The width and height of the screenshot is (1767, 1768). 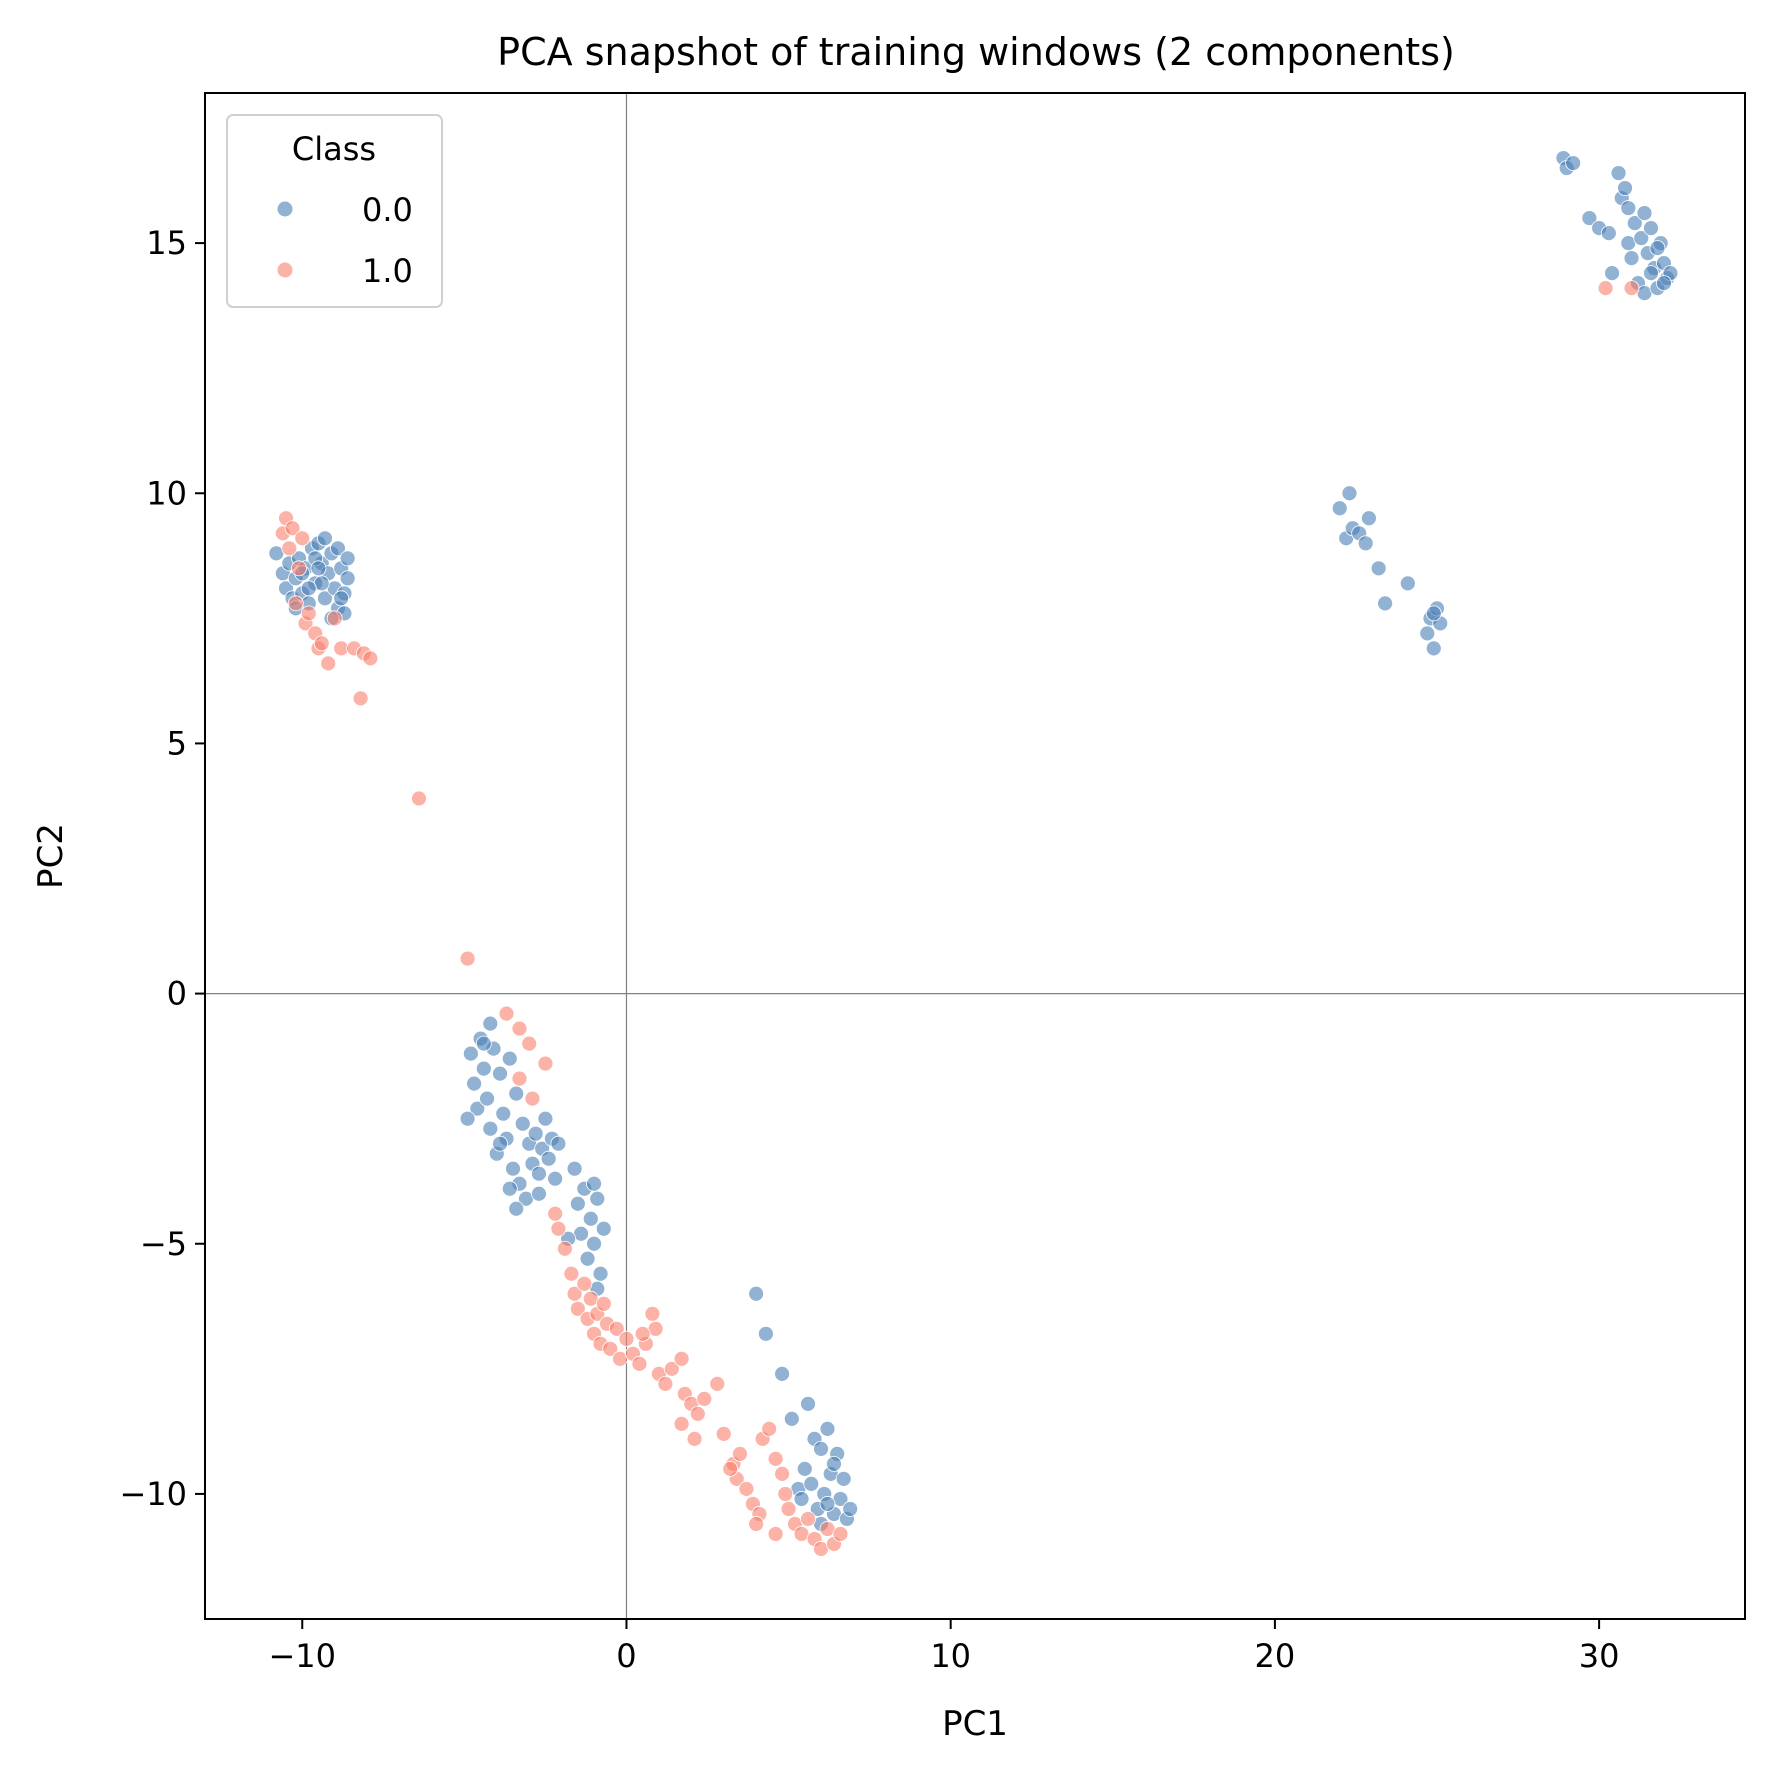 What do you see at coordinates (626, 1656) in the screenshot?
I see `x-tick-label: 0` at bounding box center [626, 1656].